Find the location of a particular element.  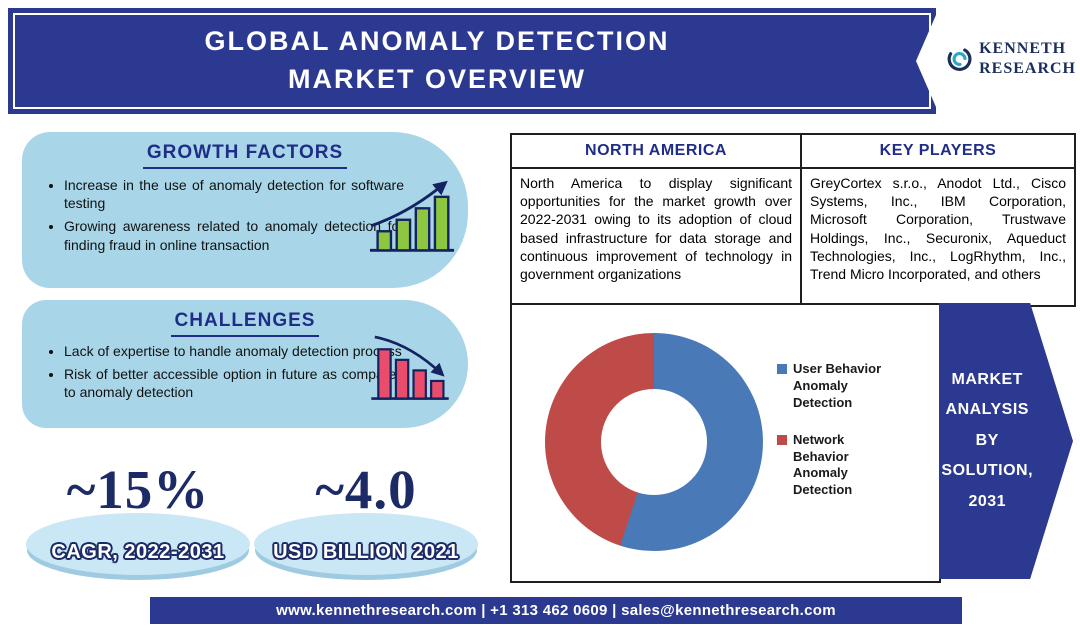

challenges-title: CHALLENGES is located at coordinates (245, 323).